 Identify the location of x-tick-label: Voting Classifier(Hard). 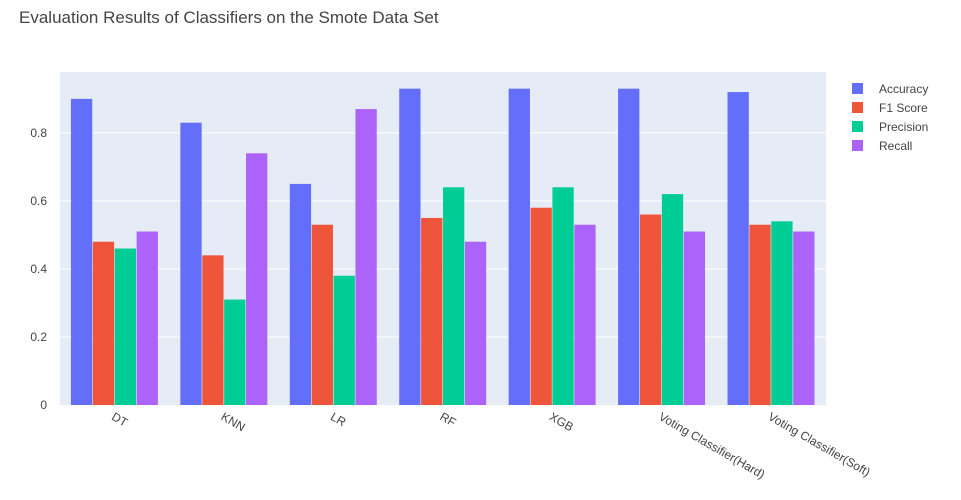
(711, 445).